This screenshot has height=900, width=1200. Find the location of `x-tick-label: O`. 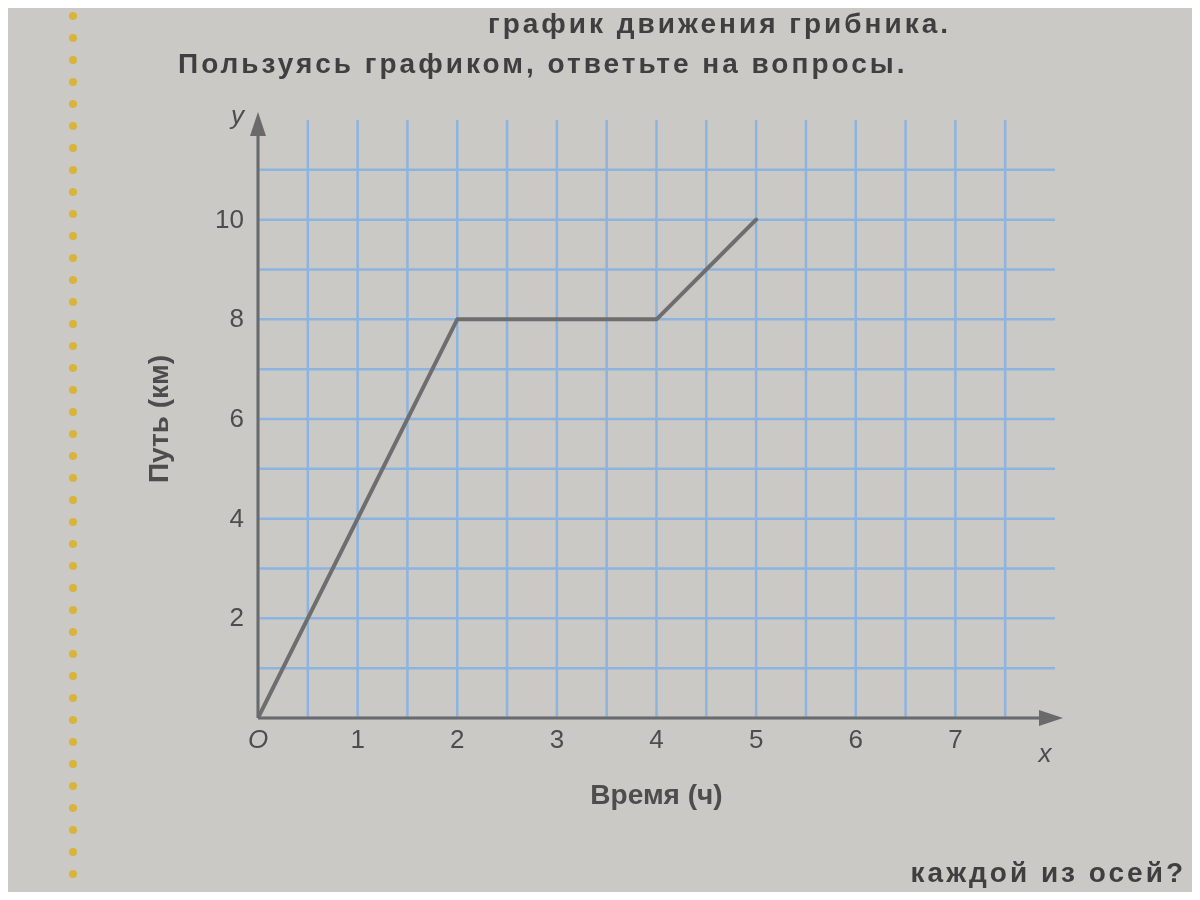

x-tick-label: O is located at coordinates (258, 739).